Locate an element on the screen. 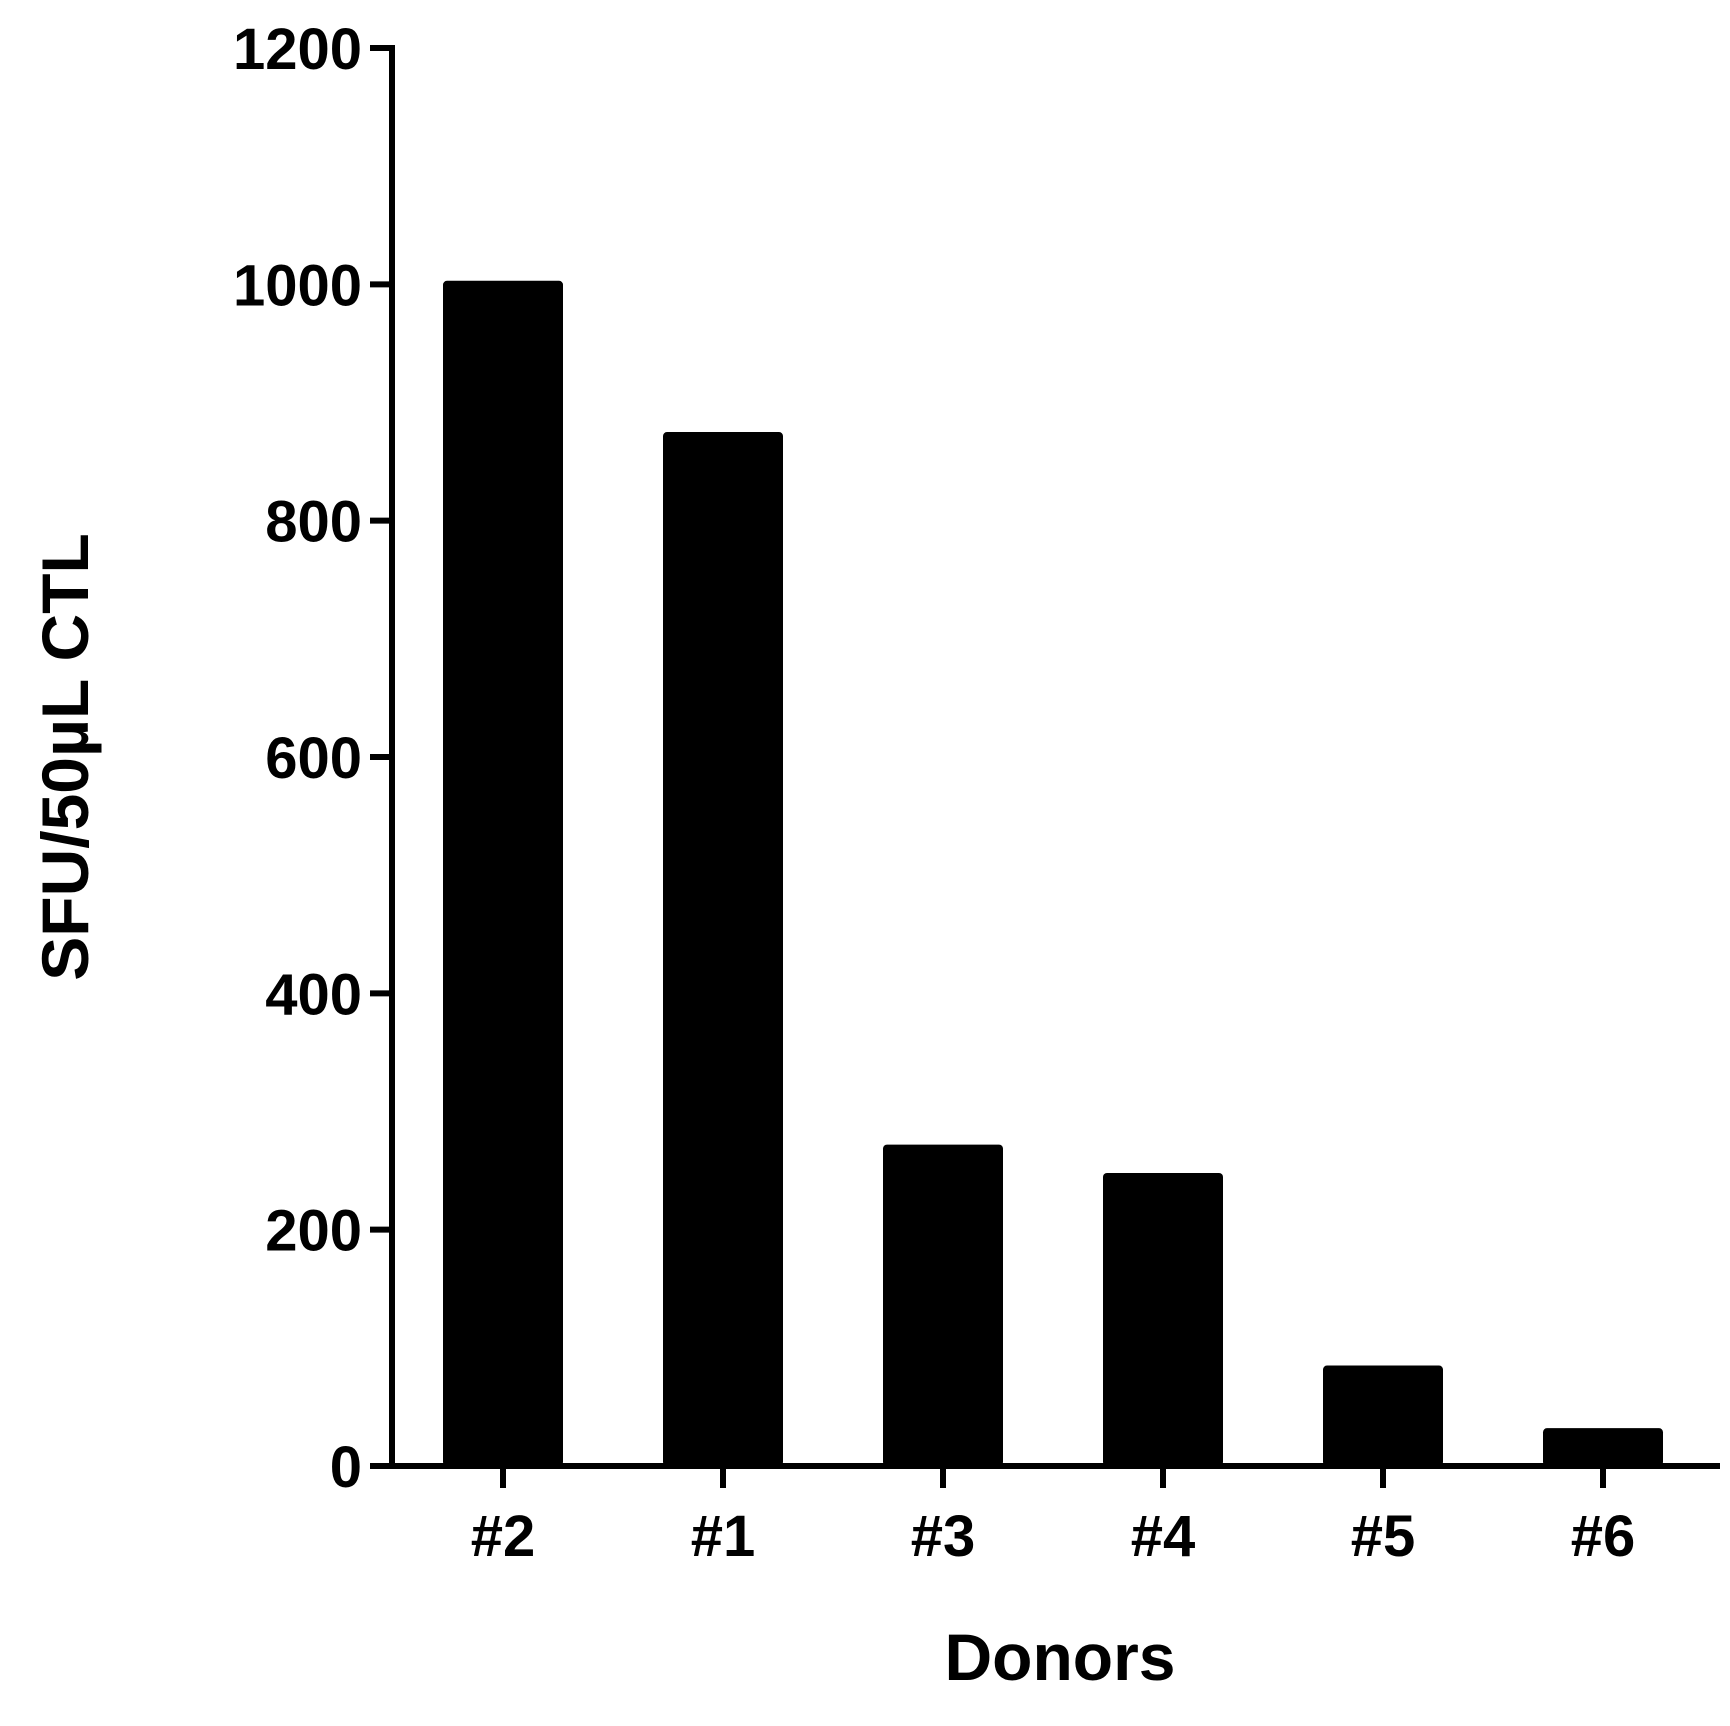 This screenshot has height=1726, width=1730. y-tick-label: 200 is located at coordinates (313, 1231).